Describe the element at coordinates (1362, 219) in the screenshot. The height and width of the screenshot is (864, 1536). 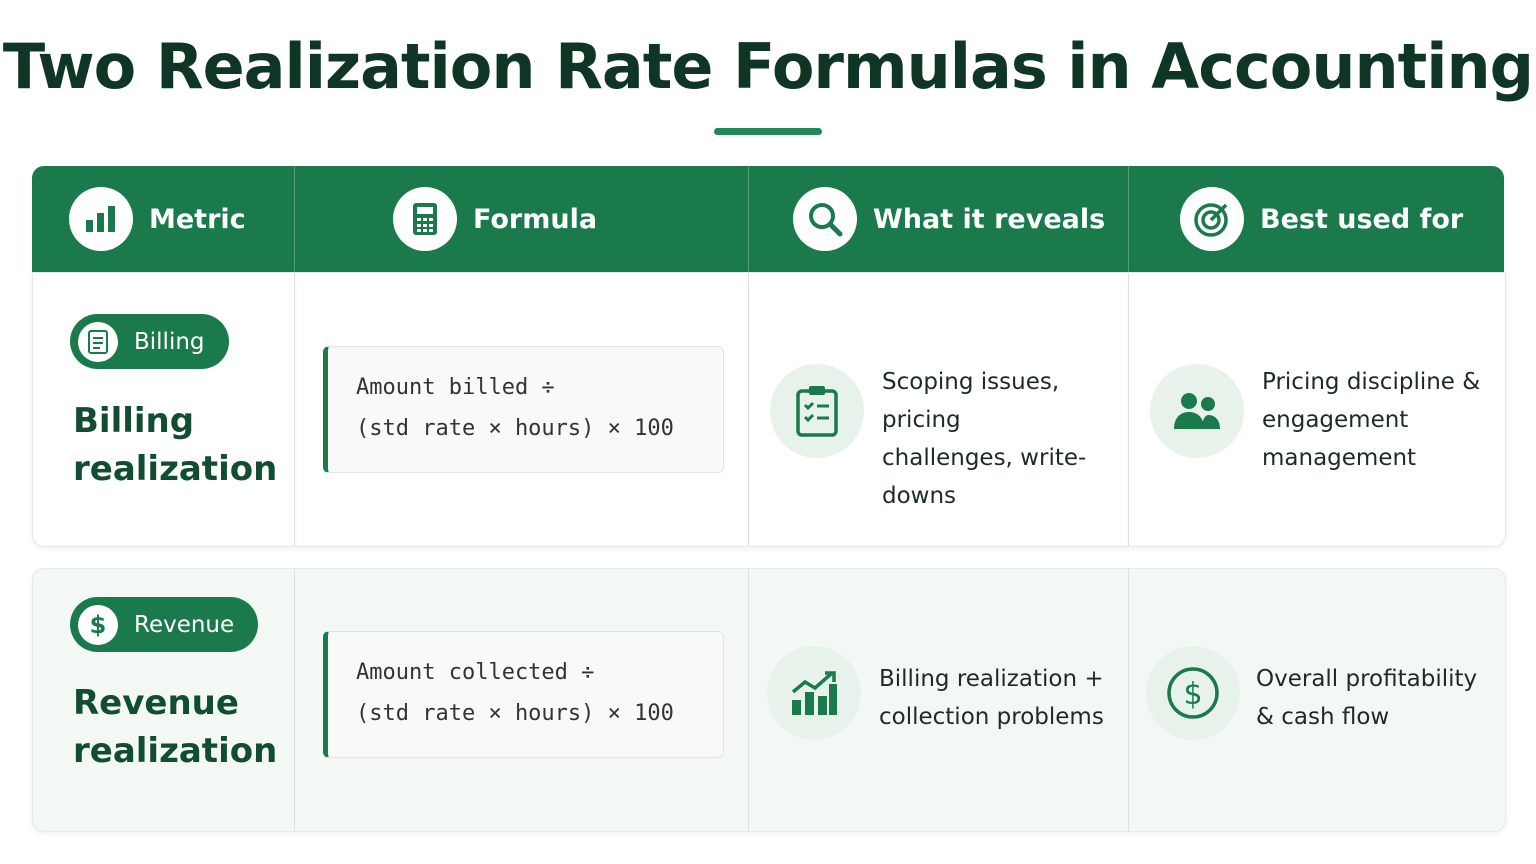
I see `header-label: Best used for` at that location.